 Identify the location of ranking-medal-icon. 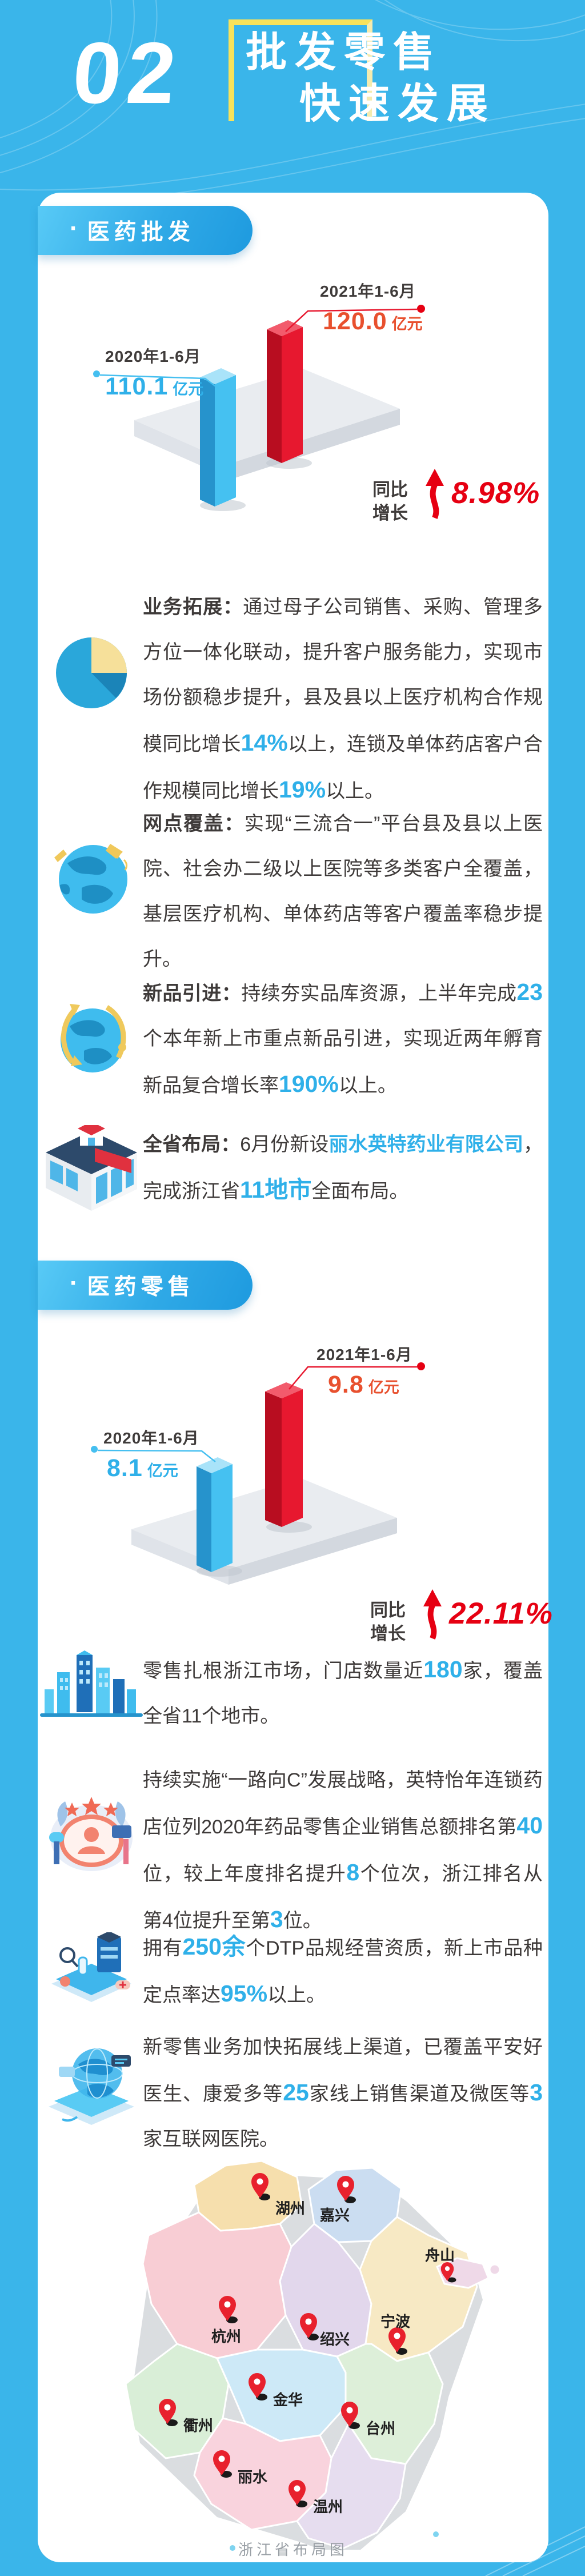
(91, 1834).